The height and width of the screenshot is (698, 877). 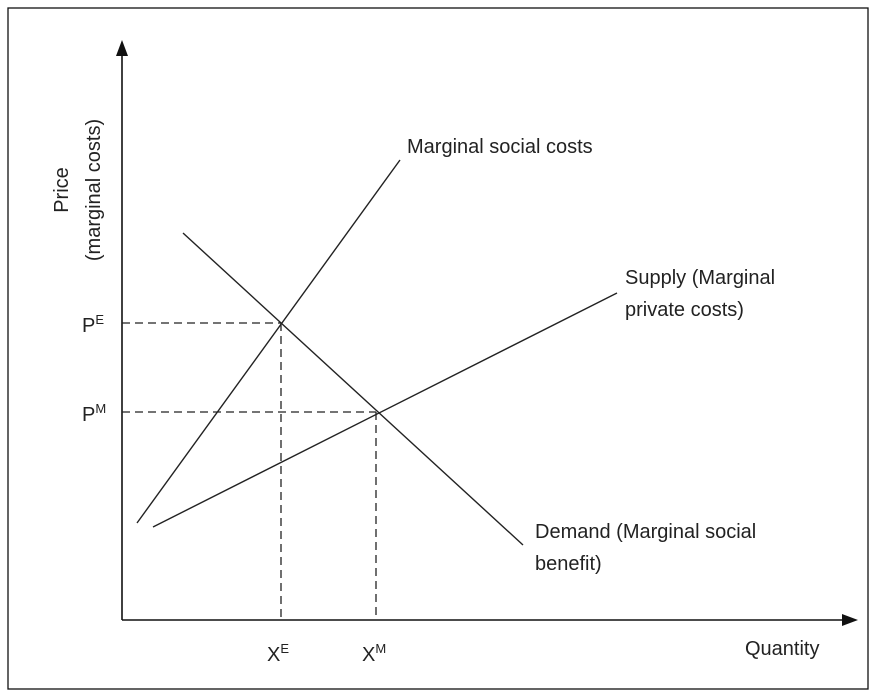 What do you see at coordinates (94, 190) in the screenshot?
I see `y-label-line: (marginal costs)` at bounding box center [94, 190].